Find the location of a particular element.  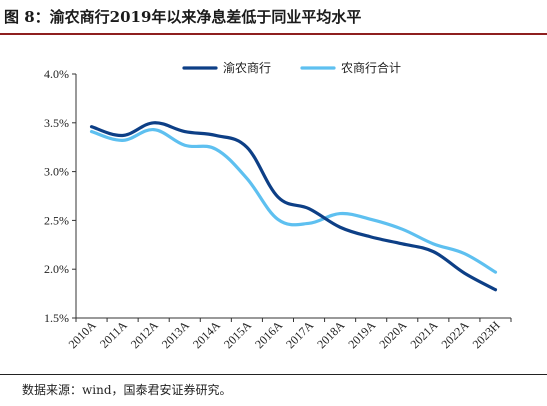

y-tick-label: 2.5% is located at coordinates (56, 220).